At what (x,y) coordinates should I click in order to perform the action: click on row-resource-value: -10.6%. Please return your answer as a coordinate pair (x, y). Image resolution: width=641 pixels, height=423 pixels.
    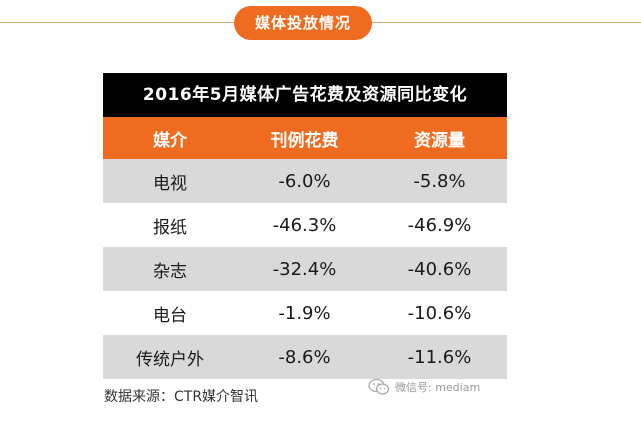
    Looking at the image, I should click on (439, 313).